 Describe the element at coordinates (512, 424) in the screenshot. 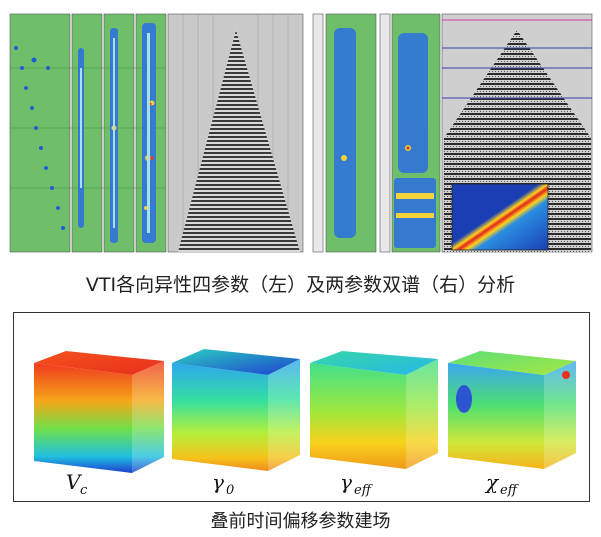

I see `cube-chi-eff: χ eff` at that location.